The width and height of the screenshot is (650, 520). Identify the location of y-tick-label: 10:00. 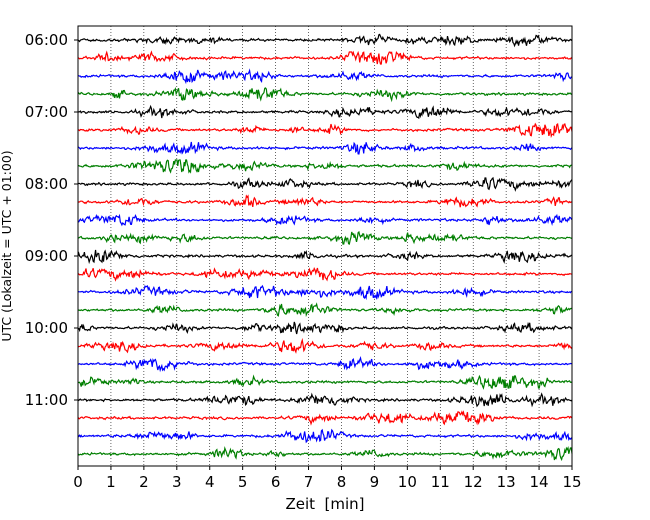
(46, 328).